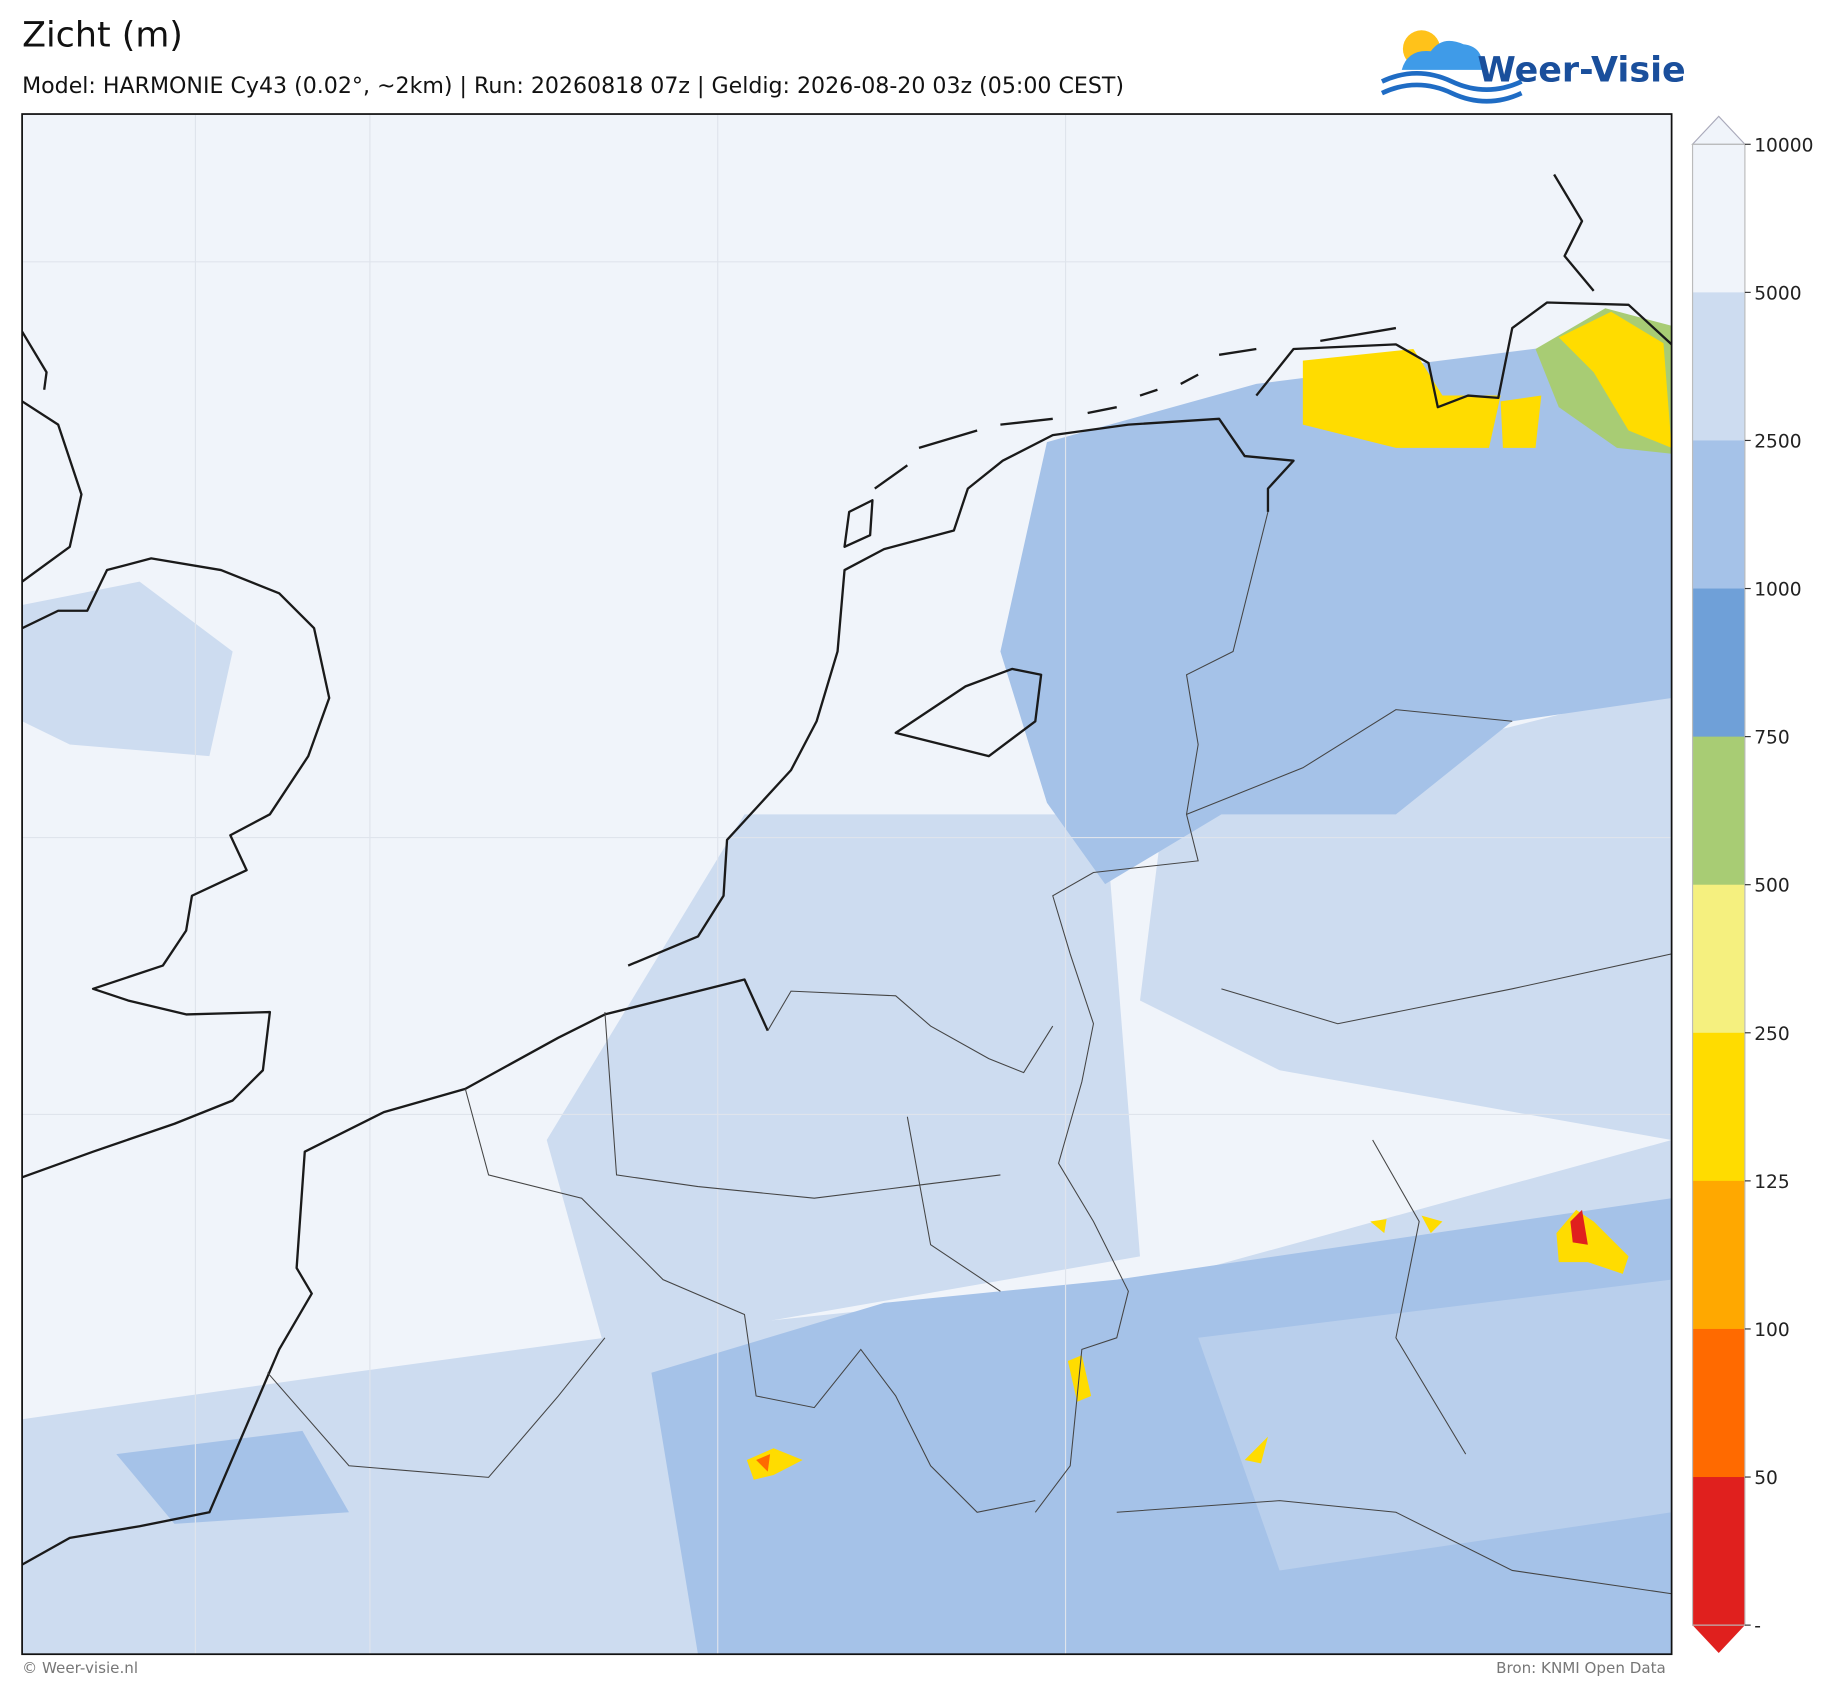 The height and width of the screenshot is (1681, 1824). Describe the element at coordinates (1772, 1330) in the screenshot. I see `colorbar-tick-label: 100` at that location.